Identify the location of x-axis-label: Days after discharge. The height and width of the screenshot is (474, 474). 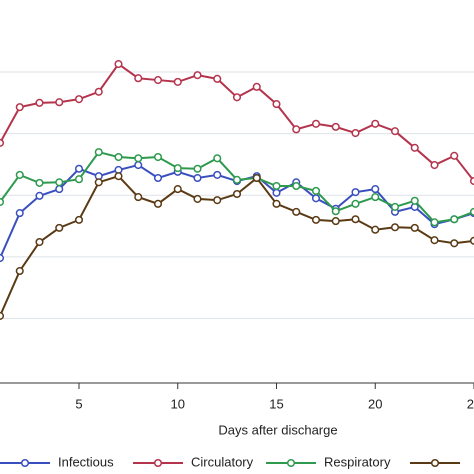
(277, 429).